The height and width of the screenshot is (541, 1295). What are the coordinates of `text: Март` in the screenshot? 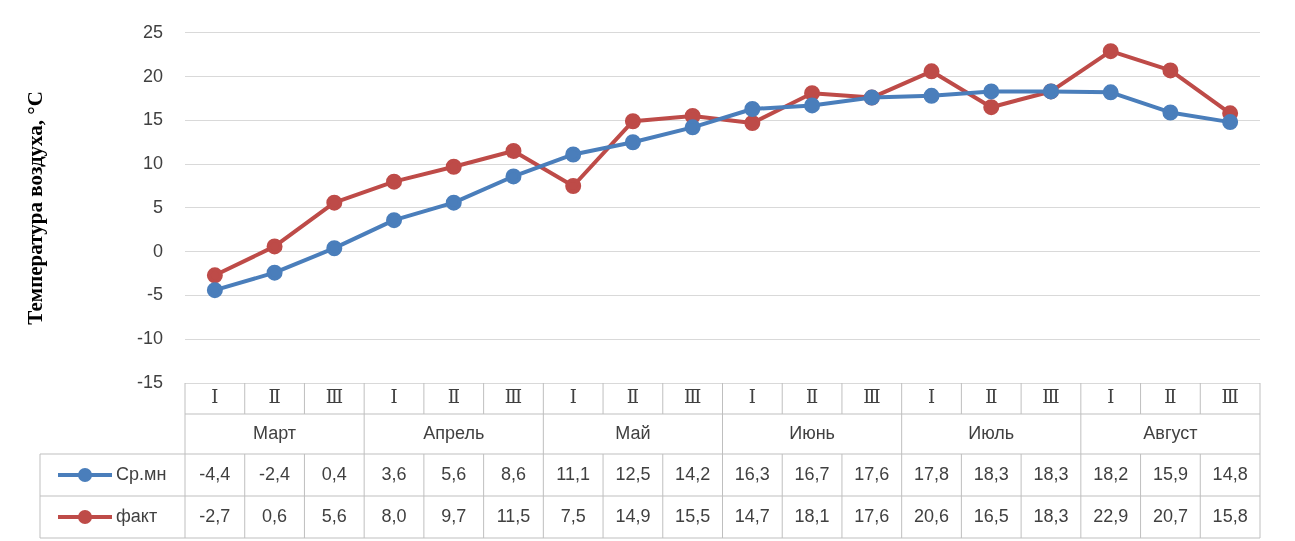 It's located at (275, 432).